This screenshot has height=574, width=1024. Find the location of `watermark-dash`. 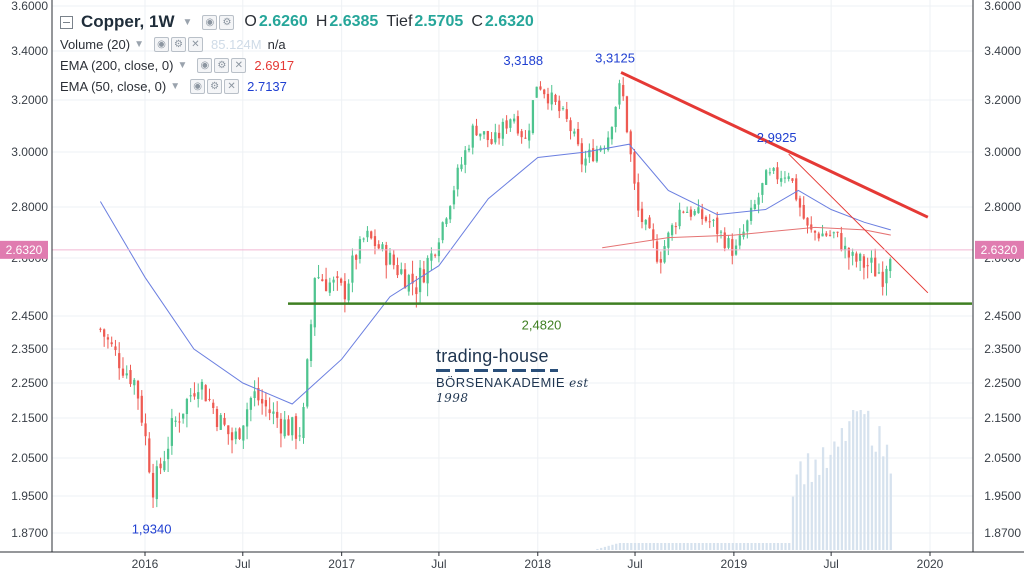

watermark-dash is located at coordinates (497, 370).